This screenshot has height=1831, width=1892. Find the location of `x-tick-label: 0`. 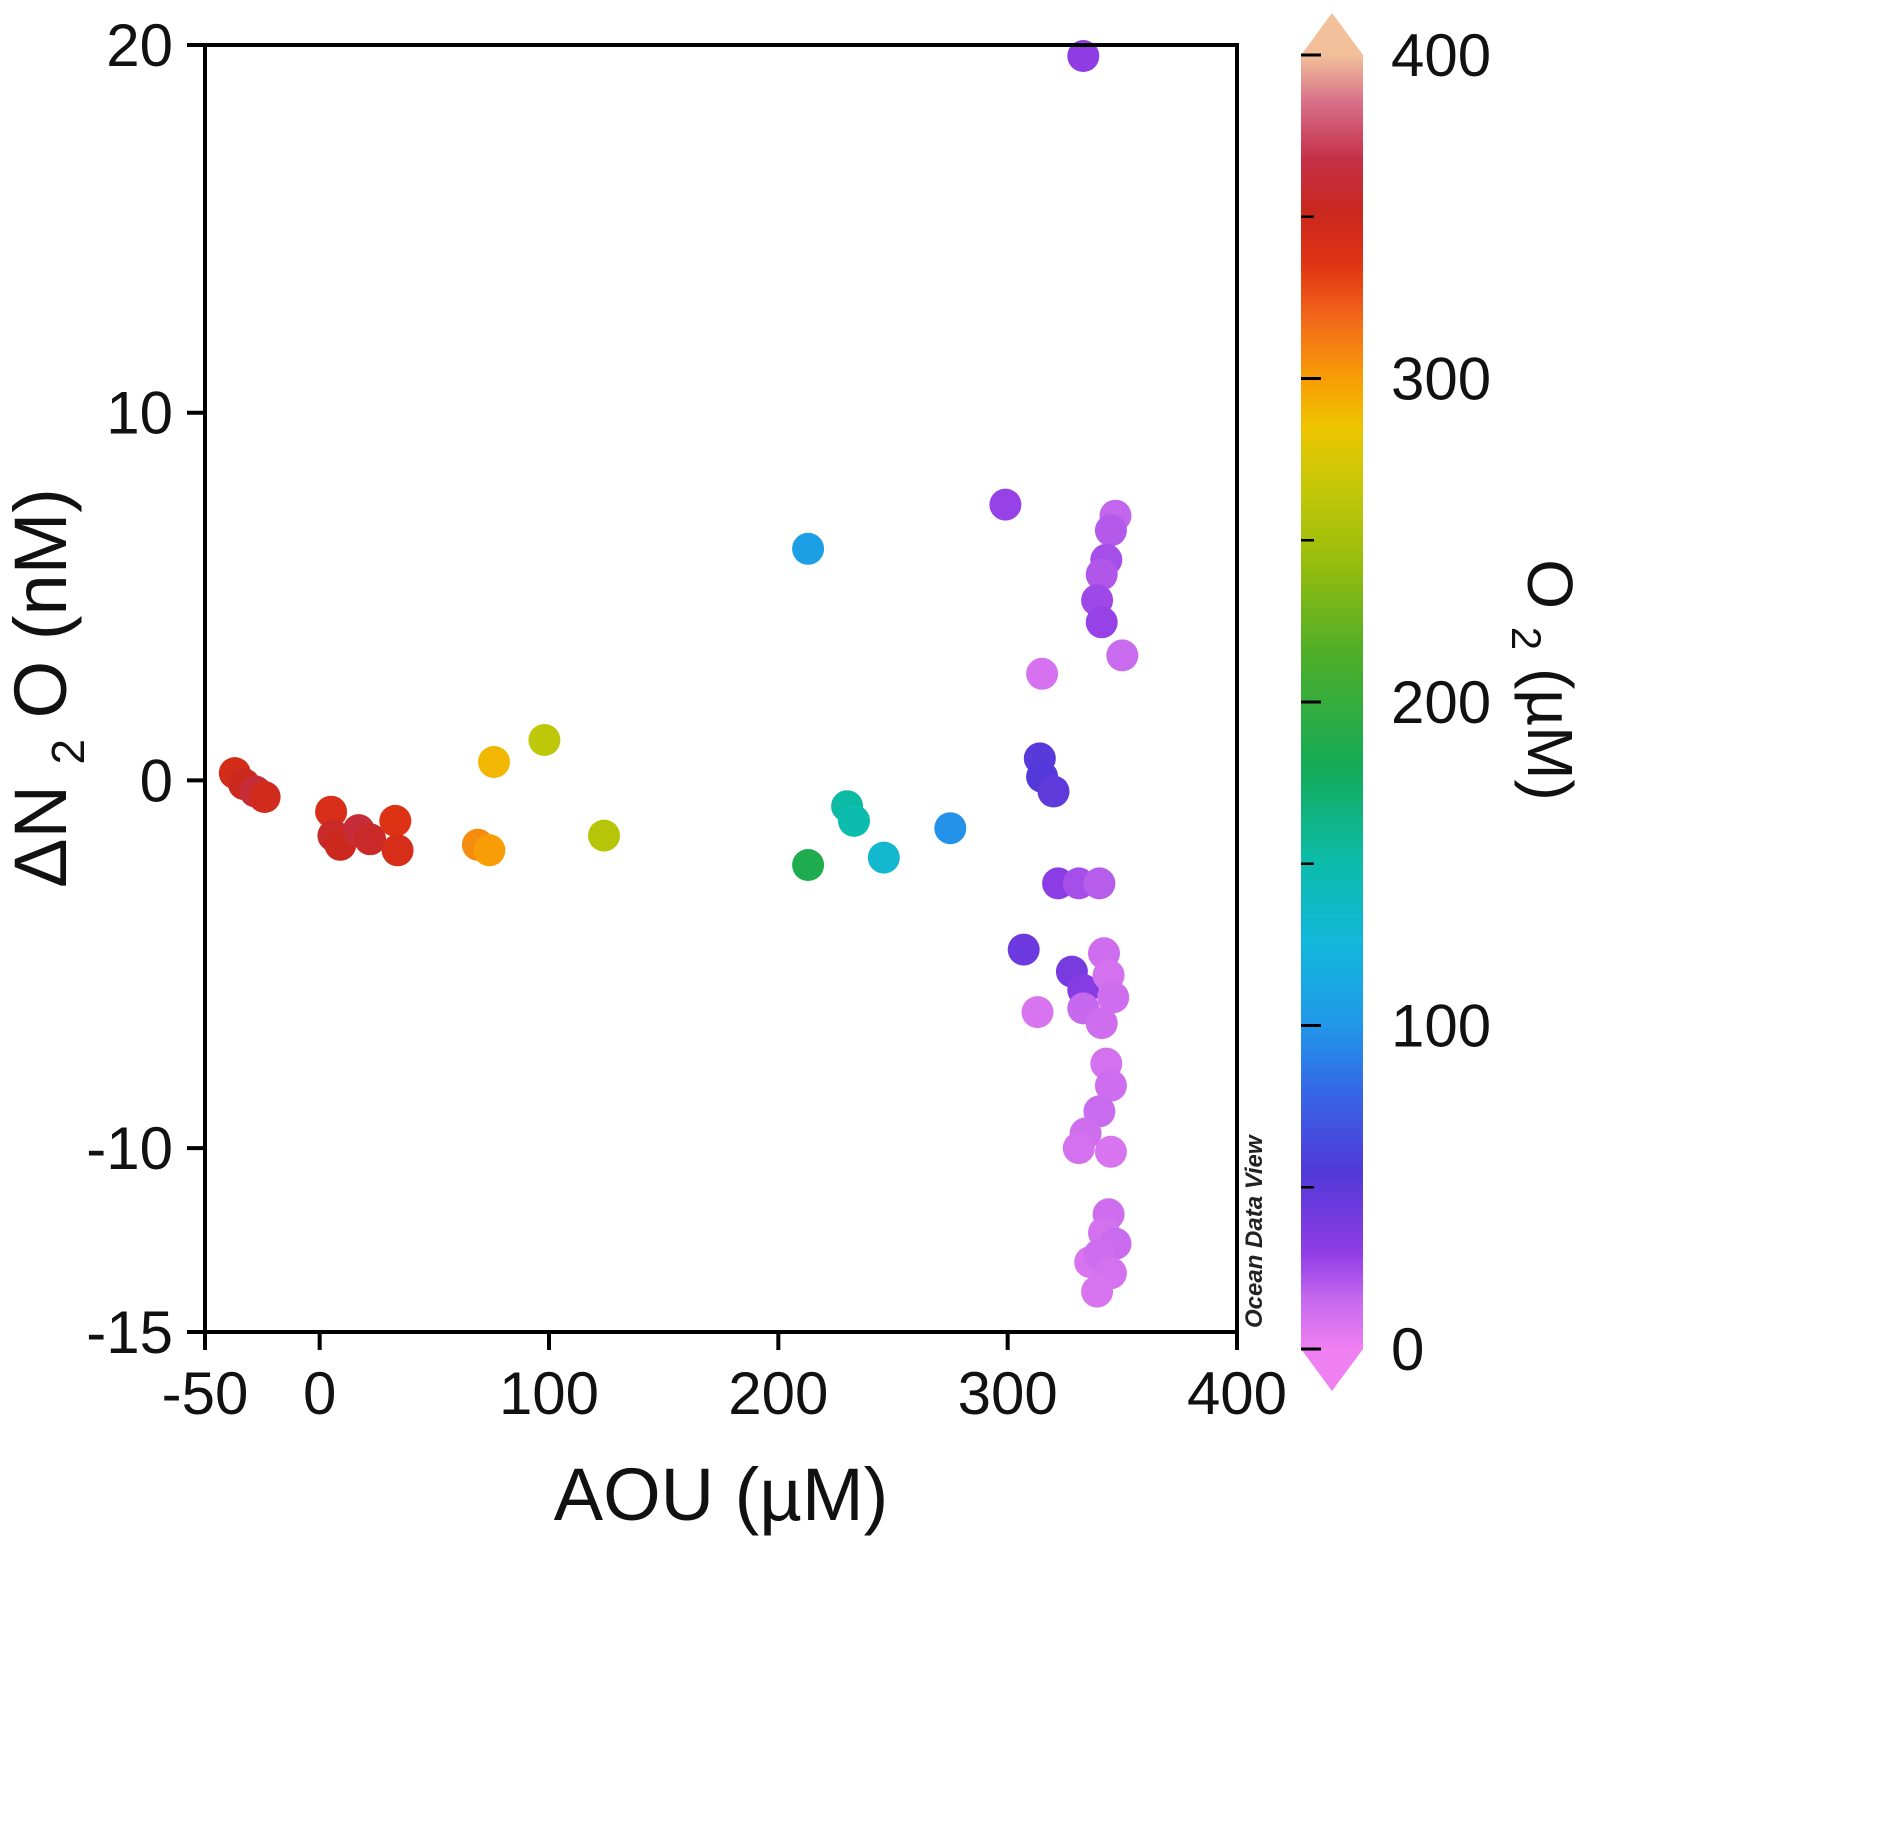

x-tick-label: 0 is located at coordinates (319, 1393).